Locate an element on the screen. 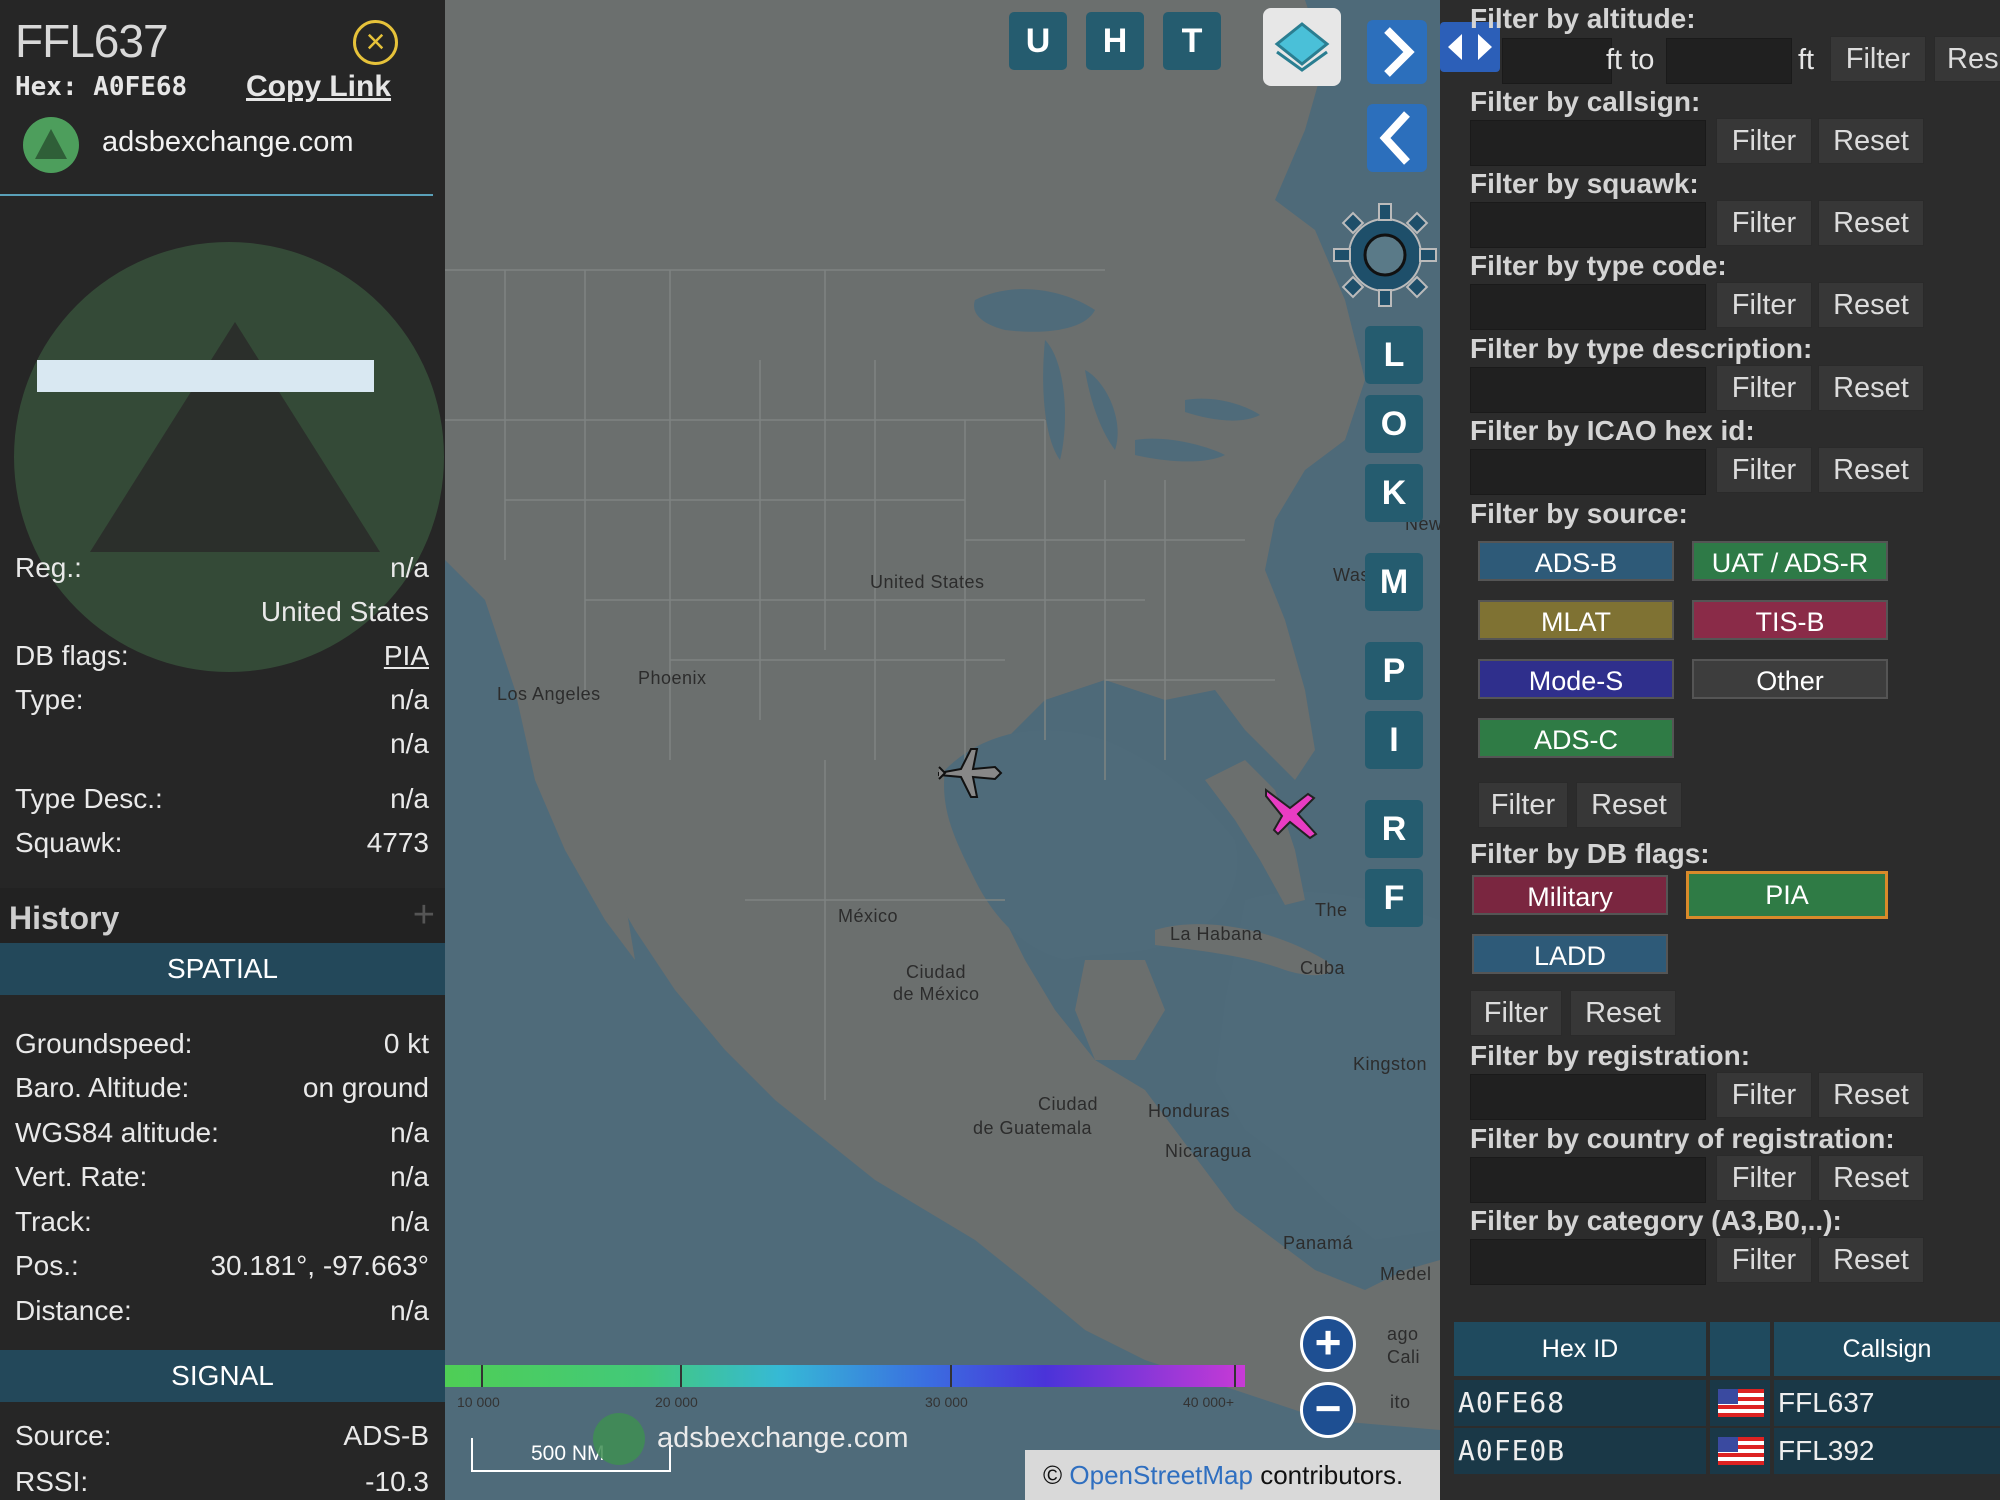  registration-filter-button: Filter is located at coordinates (1764, 1095).